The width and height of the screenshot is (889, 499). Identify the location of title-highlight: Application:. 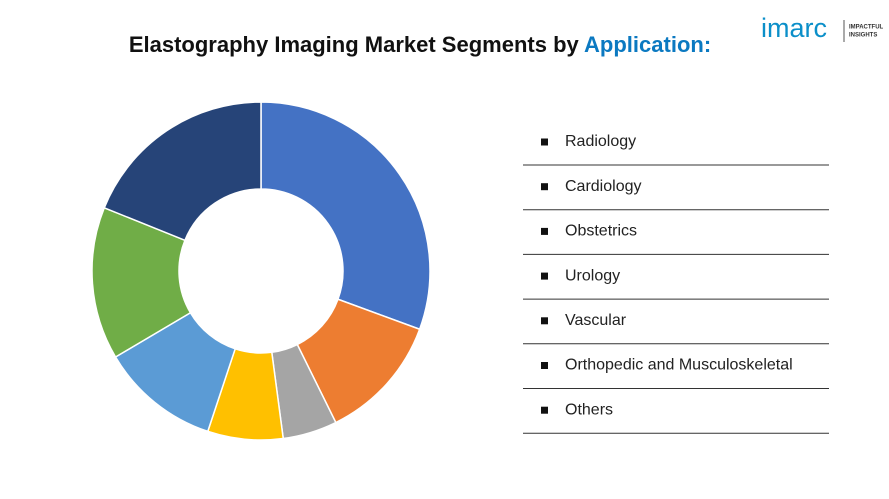
(647, 44).